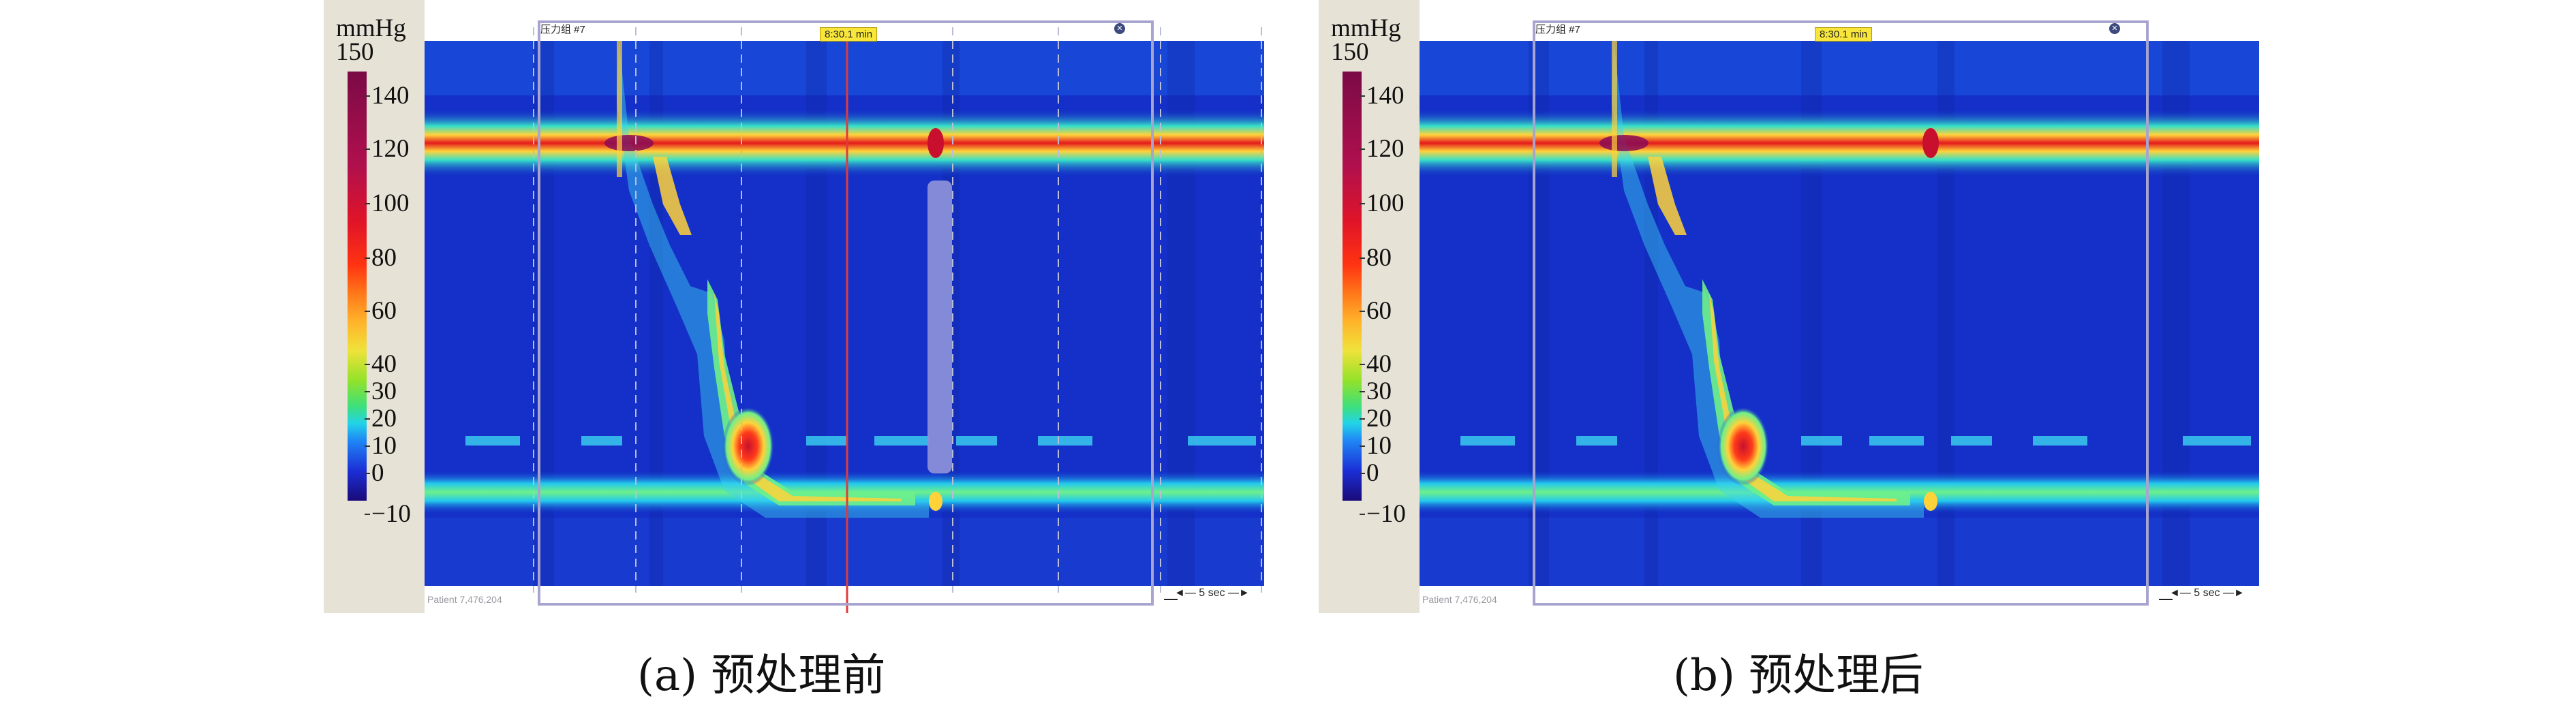 This screenshot has height=703, width=2576. I want to click on caption-b: (b) 预处理后, so click(1799, 676).